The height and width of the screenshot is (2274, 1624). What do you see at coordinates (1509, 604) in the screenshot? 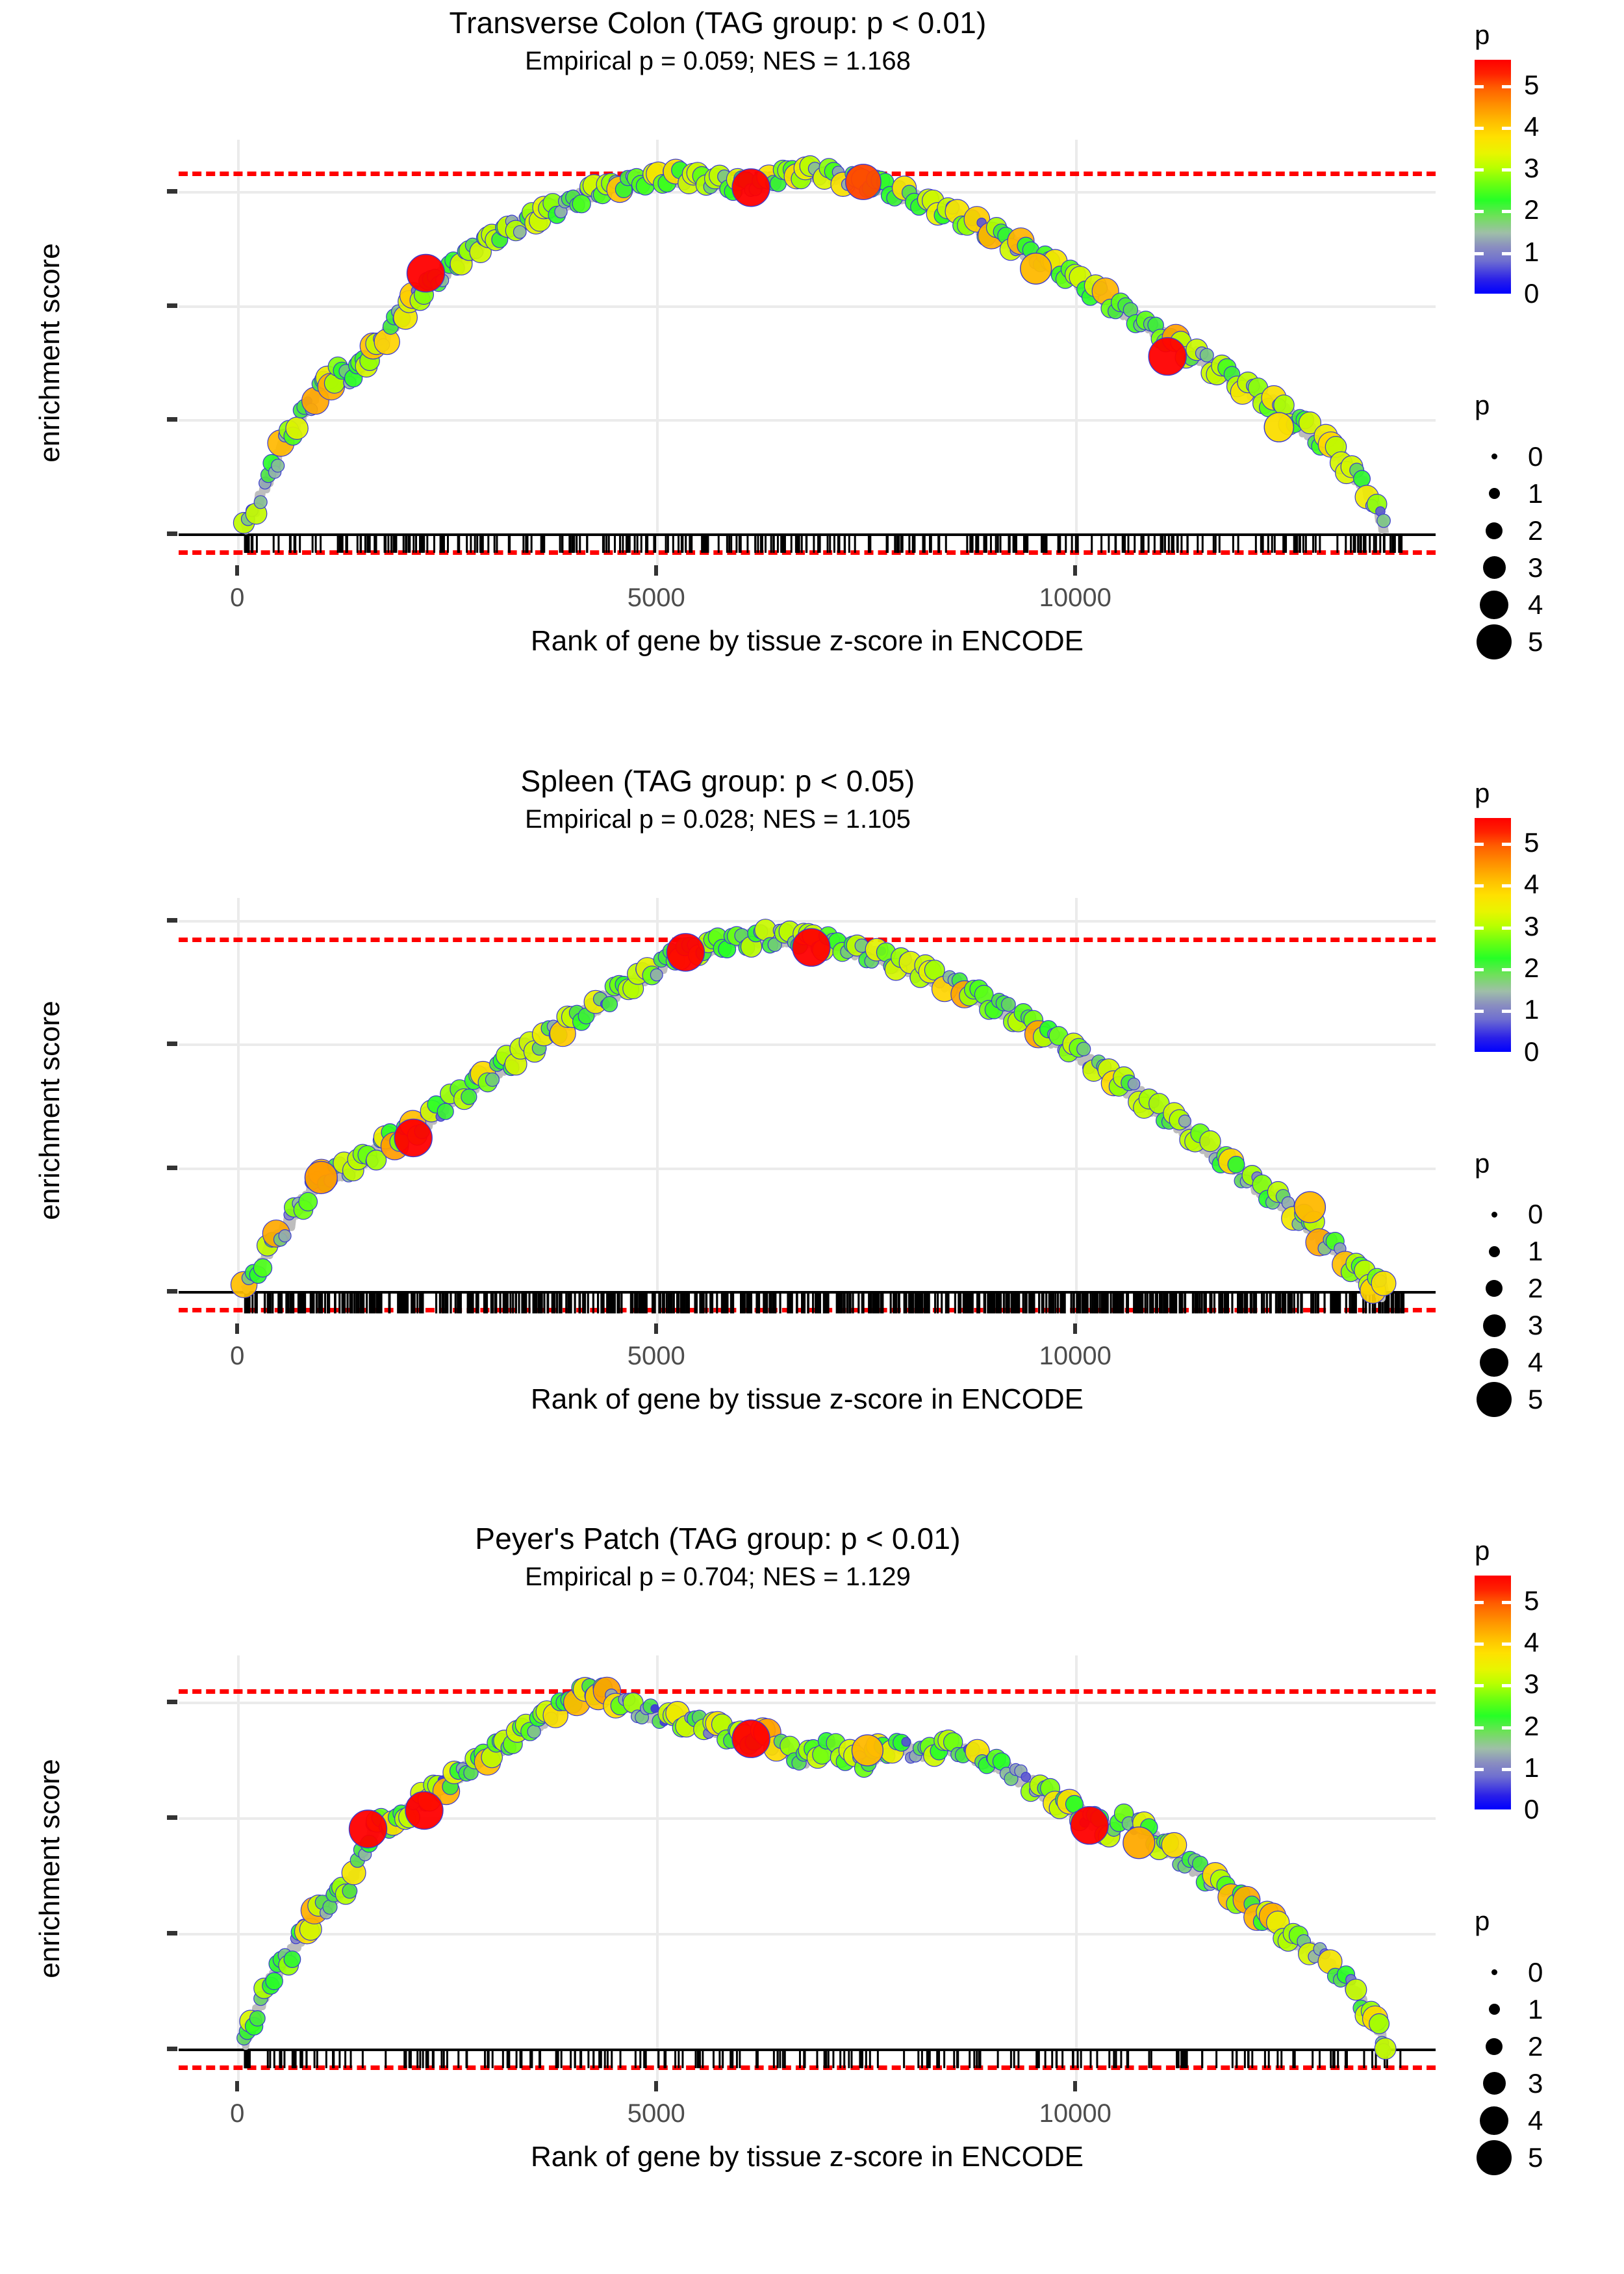
I see `size-legend-item: 4` at bounding box center [1509, 604].